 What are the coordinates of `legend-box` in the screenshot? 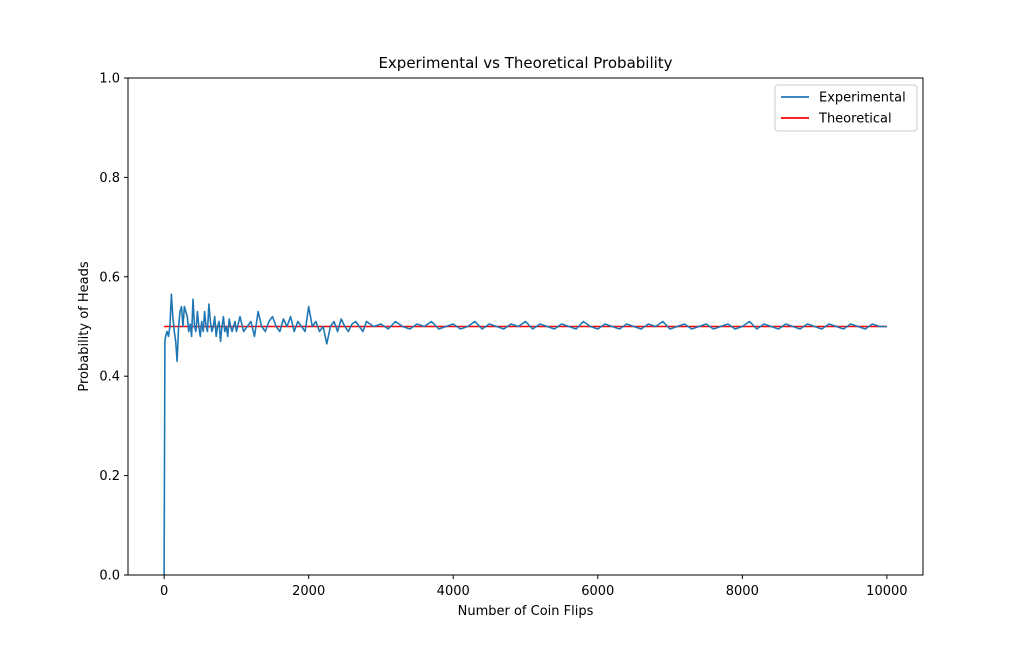 It's located at (846, 108).